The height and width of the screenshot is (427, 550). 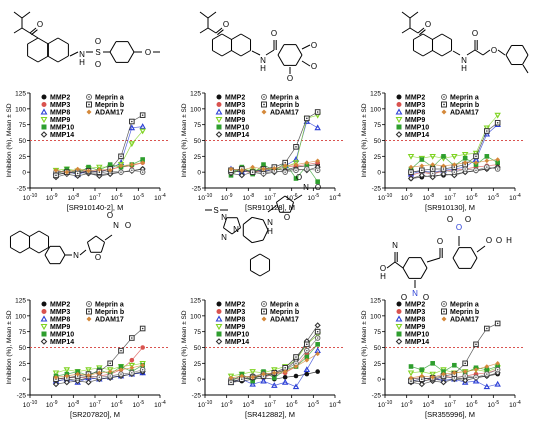 What do you see at coordinates (40, 24) in the screenshot?
I see `atom-label: O` at bounding box center [40, 24].